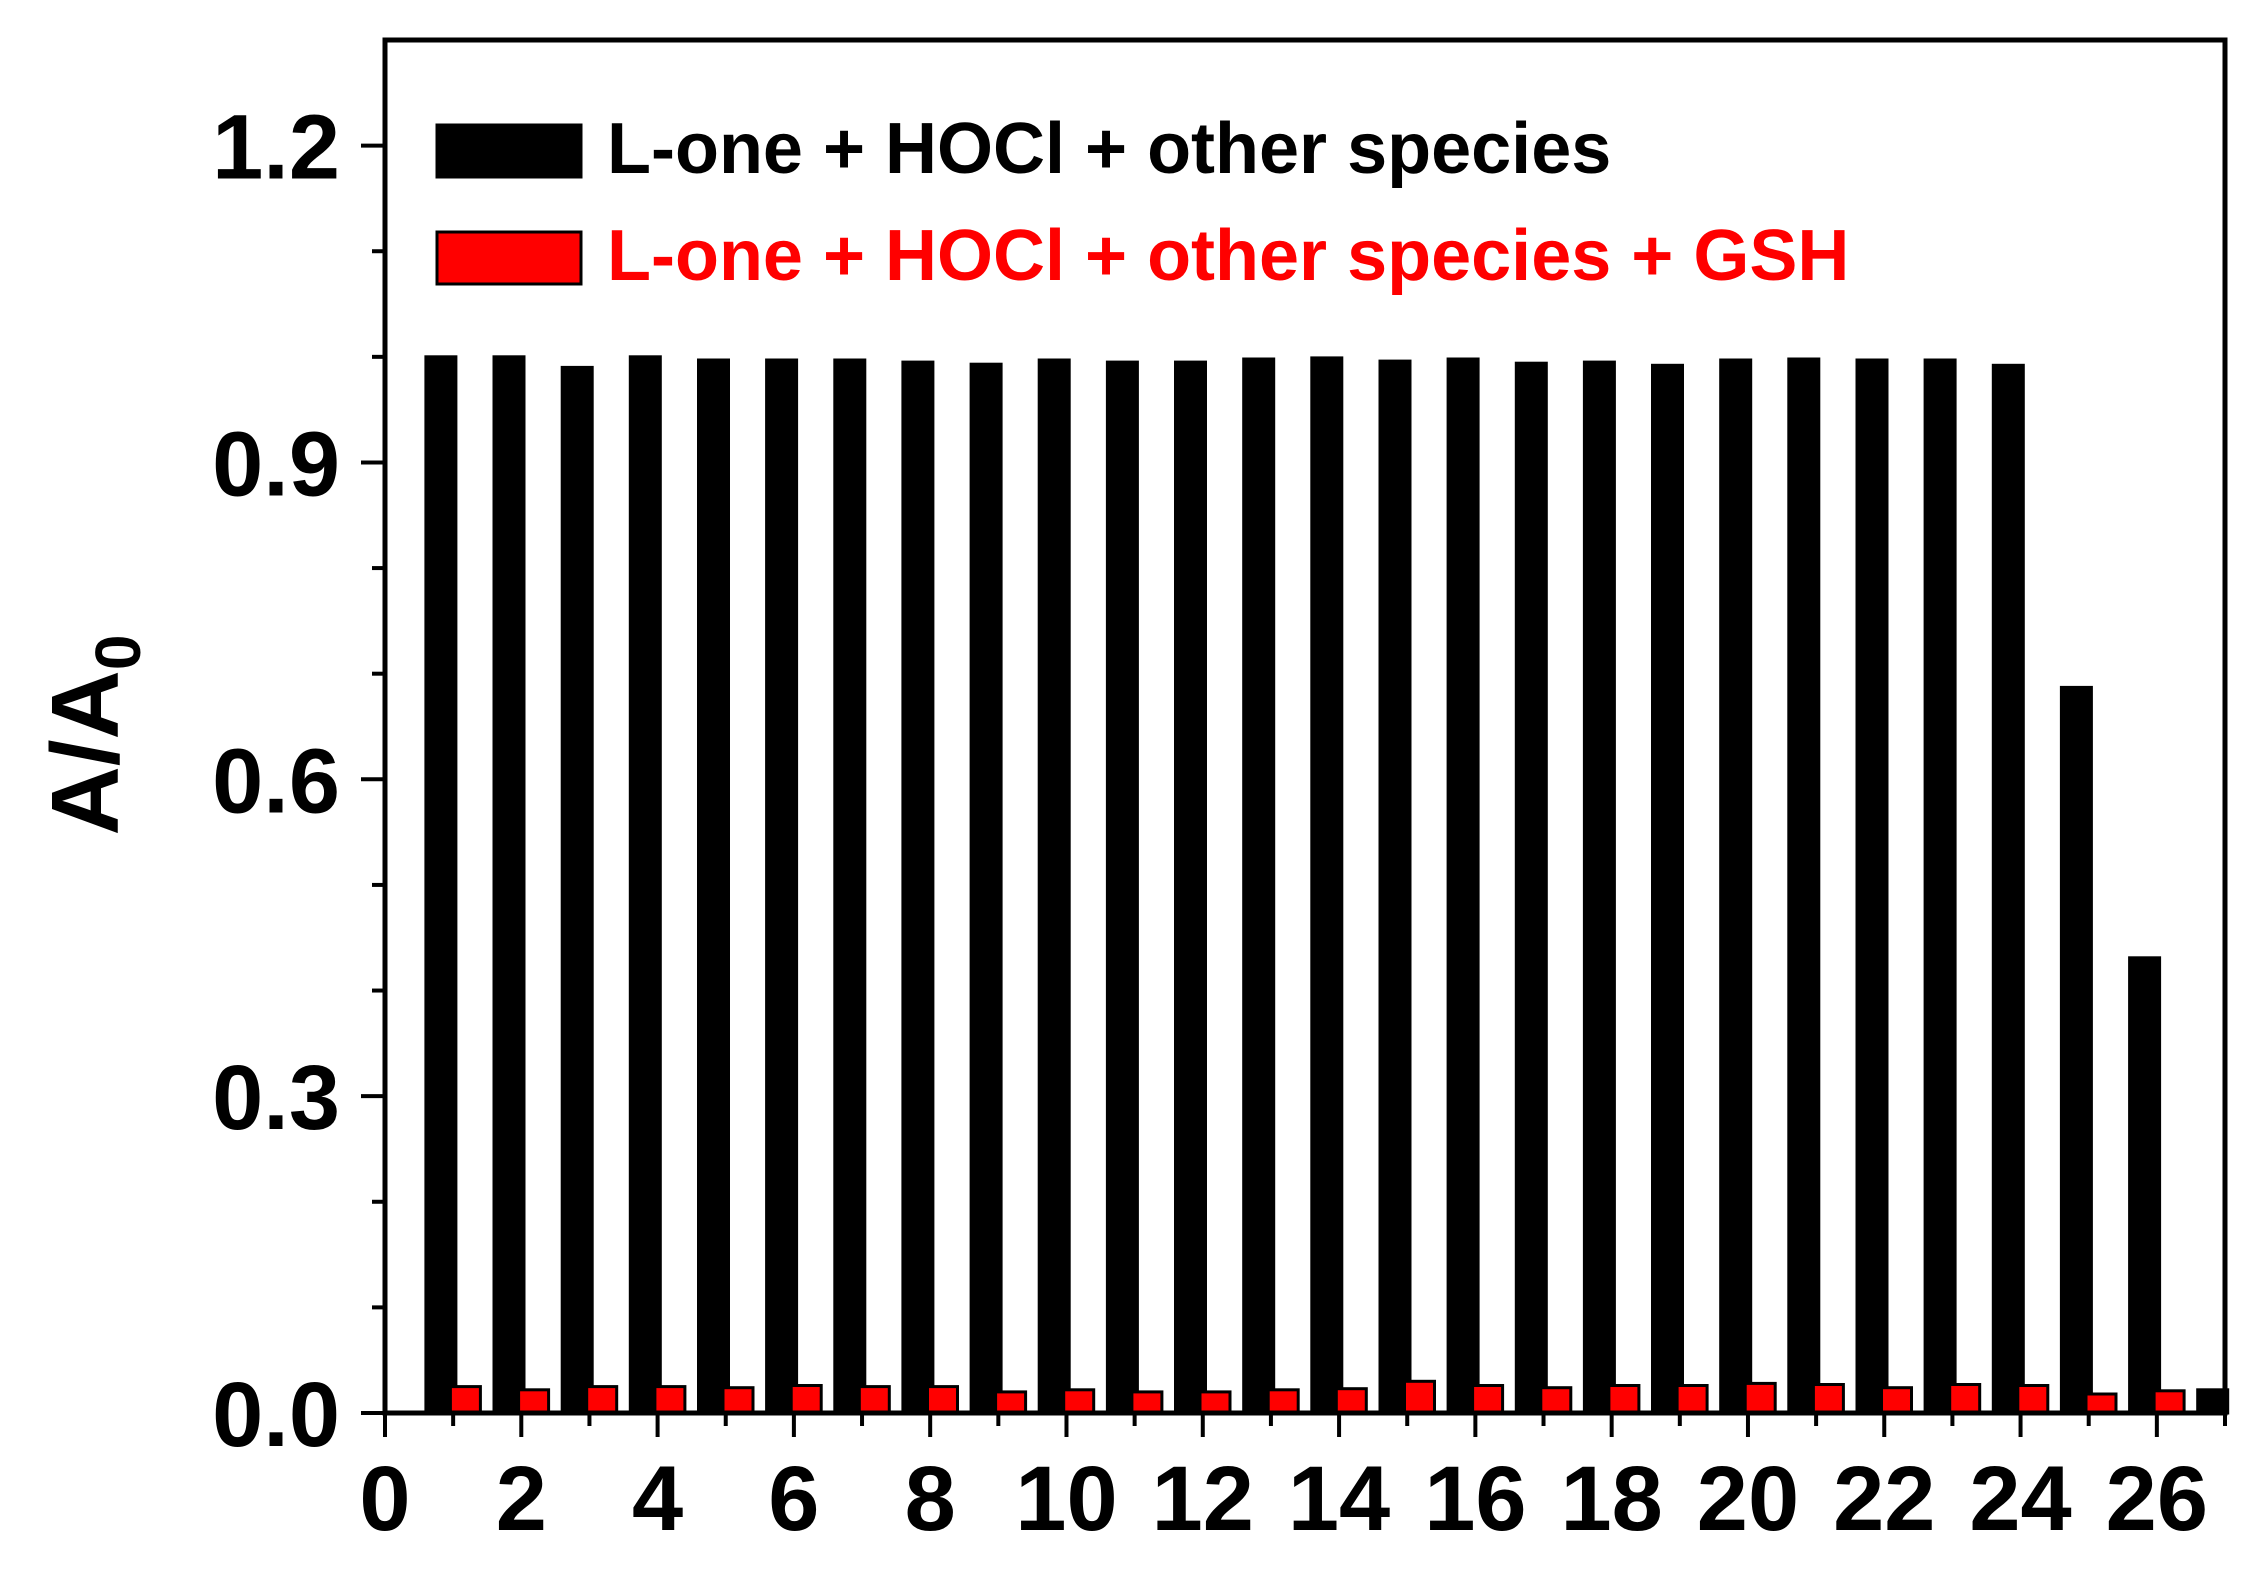  Describe the element at coordinates (1109, 149) in the screenshot. I see `legend-label-black: L-one + HOCl + other species` at that location.